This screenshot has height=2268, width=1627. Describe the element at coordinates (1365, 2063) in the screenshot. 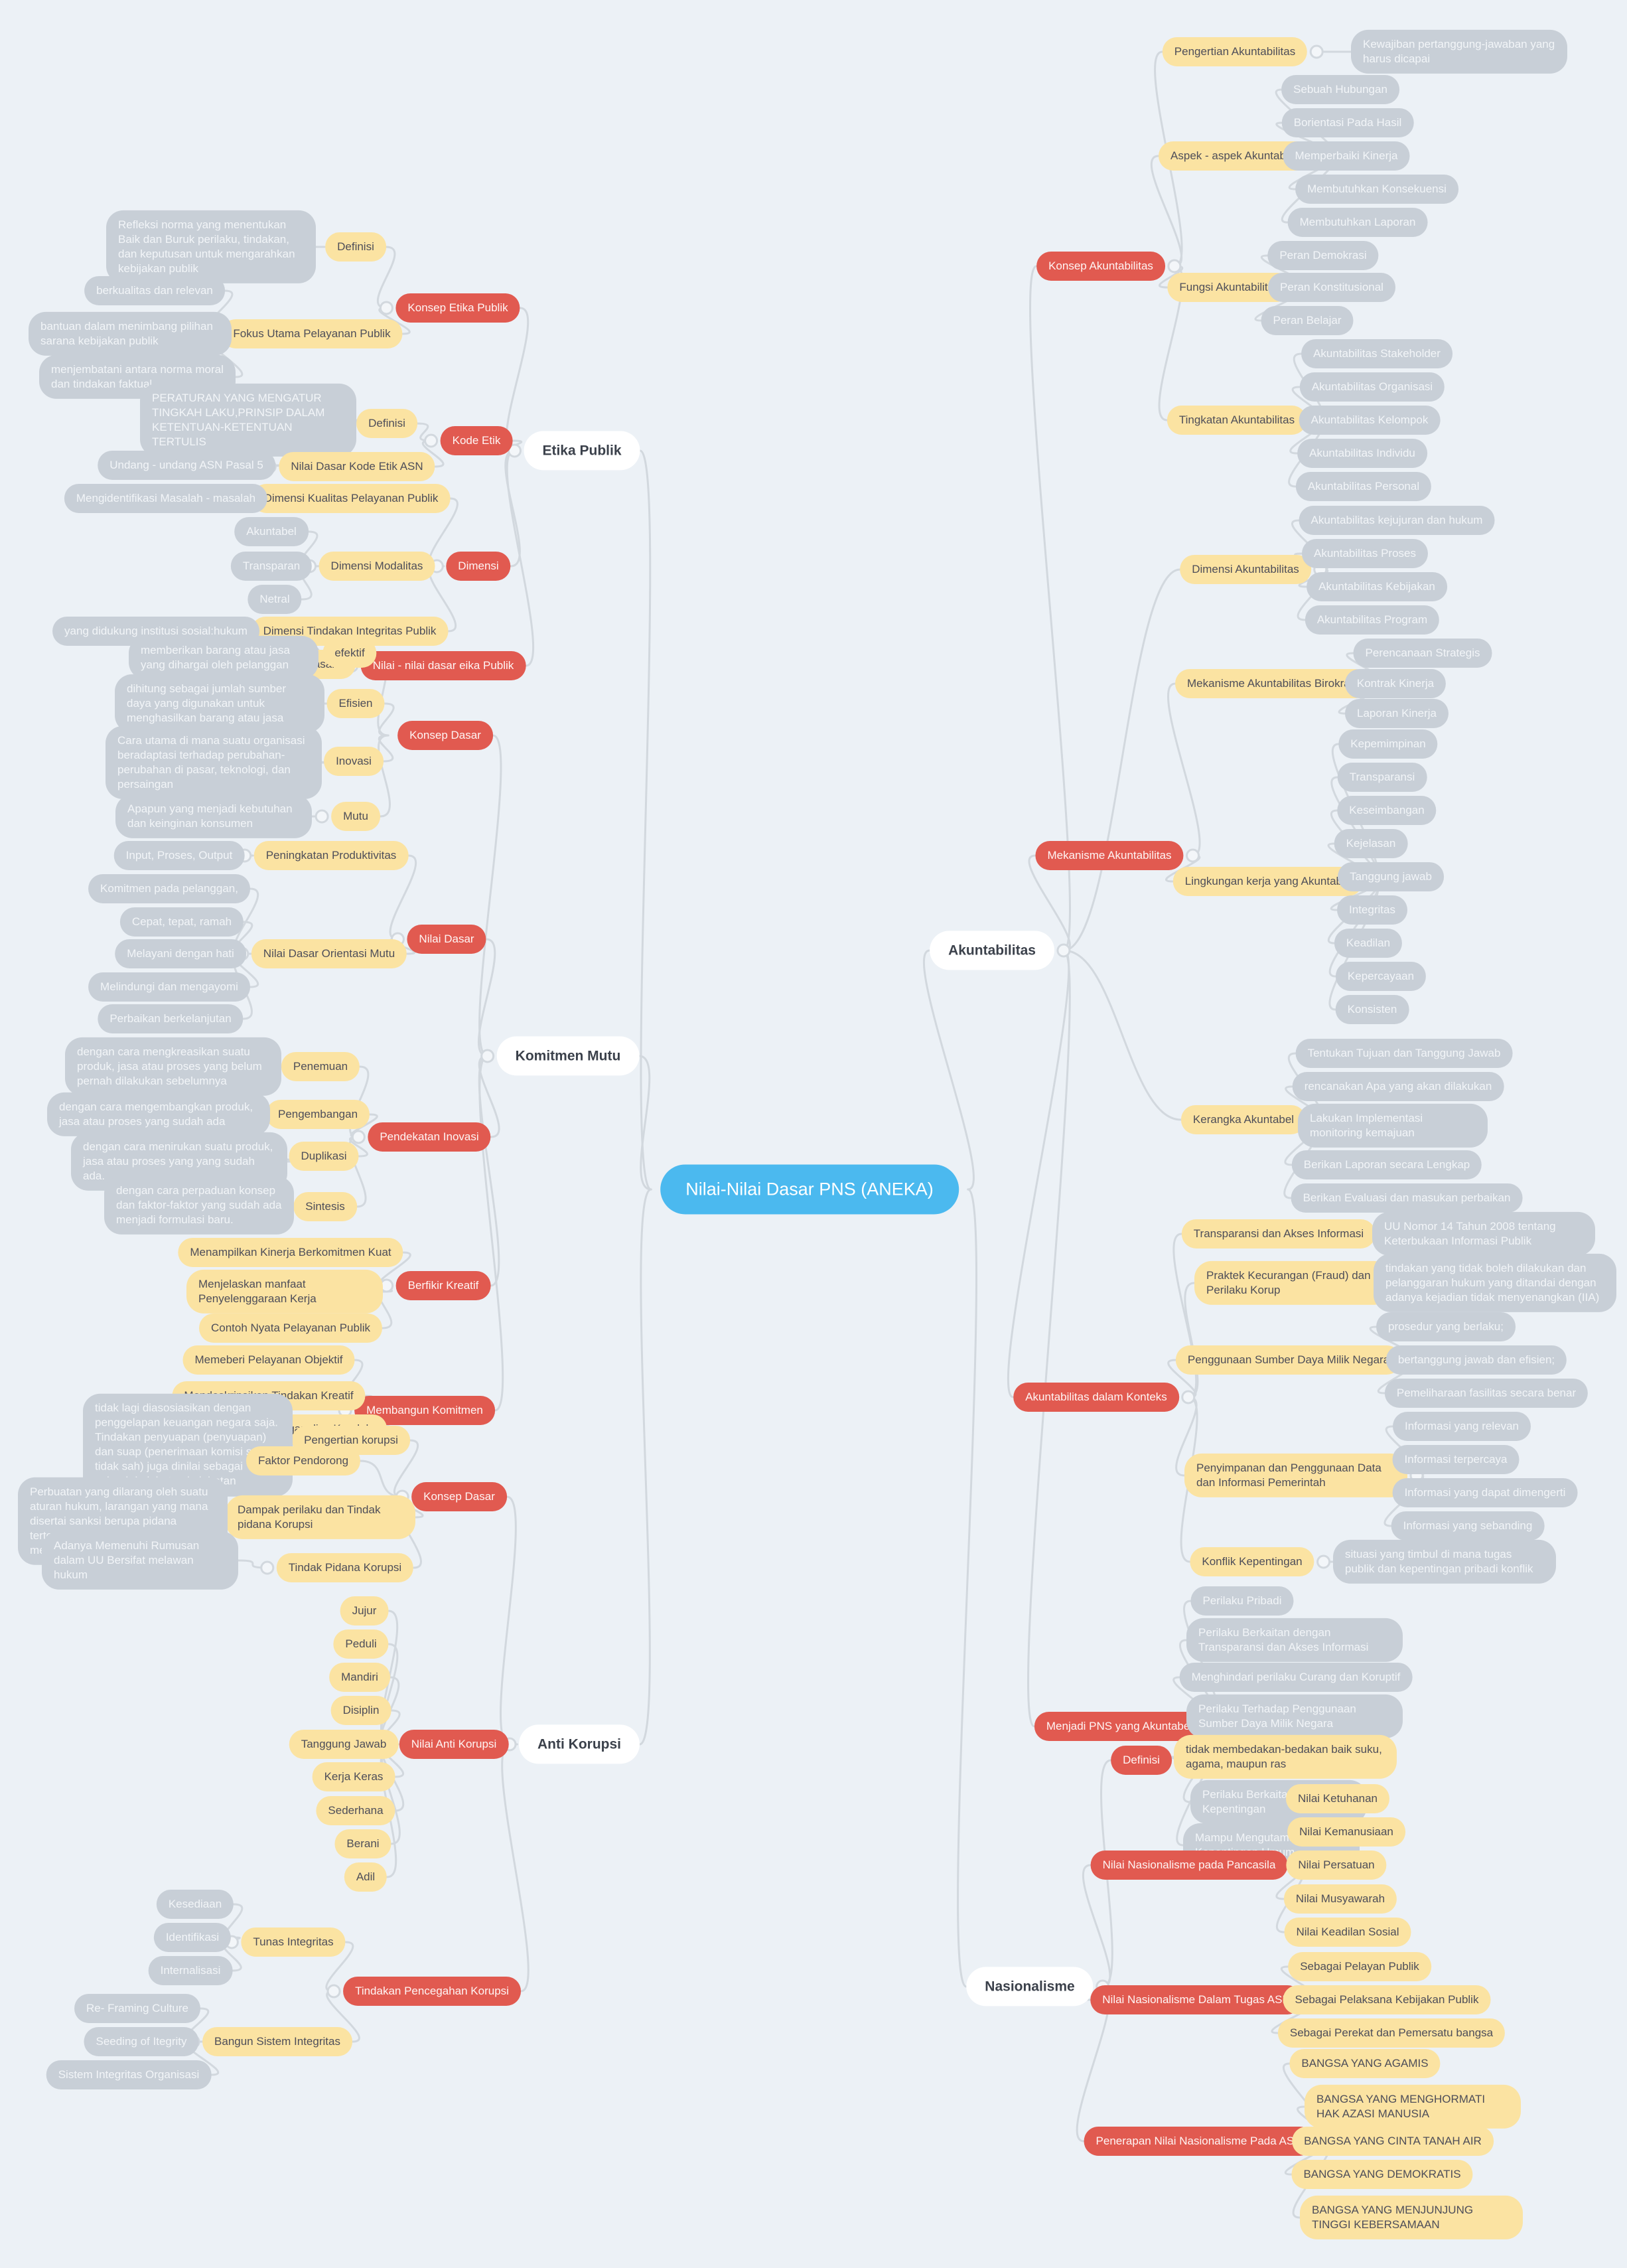

I see `node-bangsa-yang-agamis: BANGSA YANG AGAMIS` at that location.